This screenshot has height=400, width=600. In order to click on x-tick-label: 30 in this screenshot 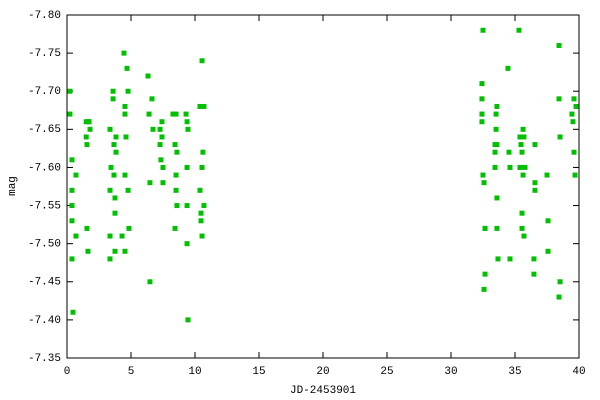, I will do `click(450, 372)`.